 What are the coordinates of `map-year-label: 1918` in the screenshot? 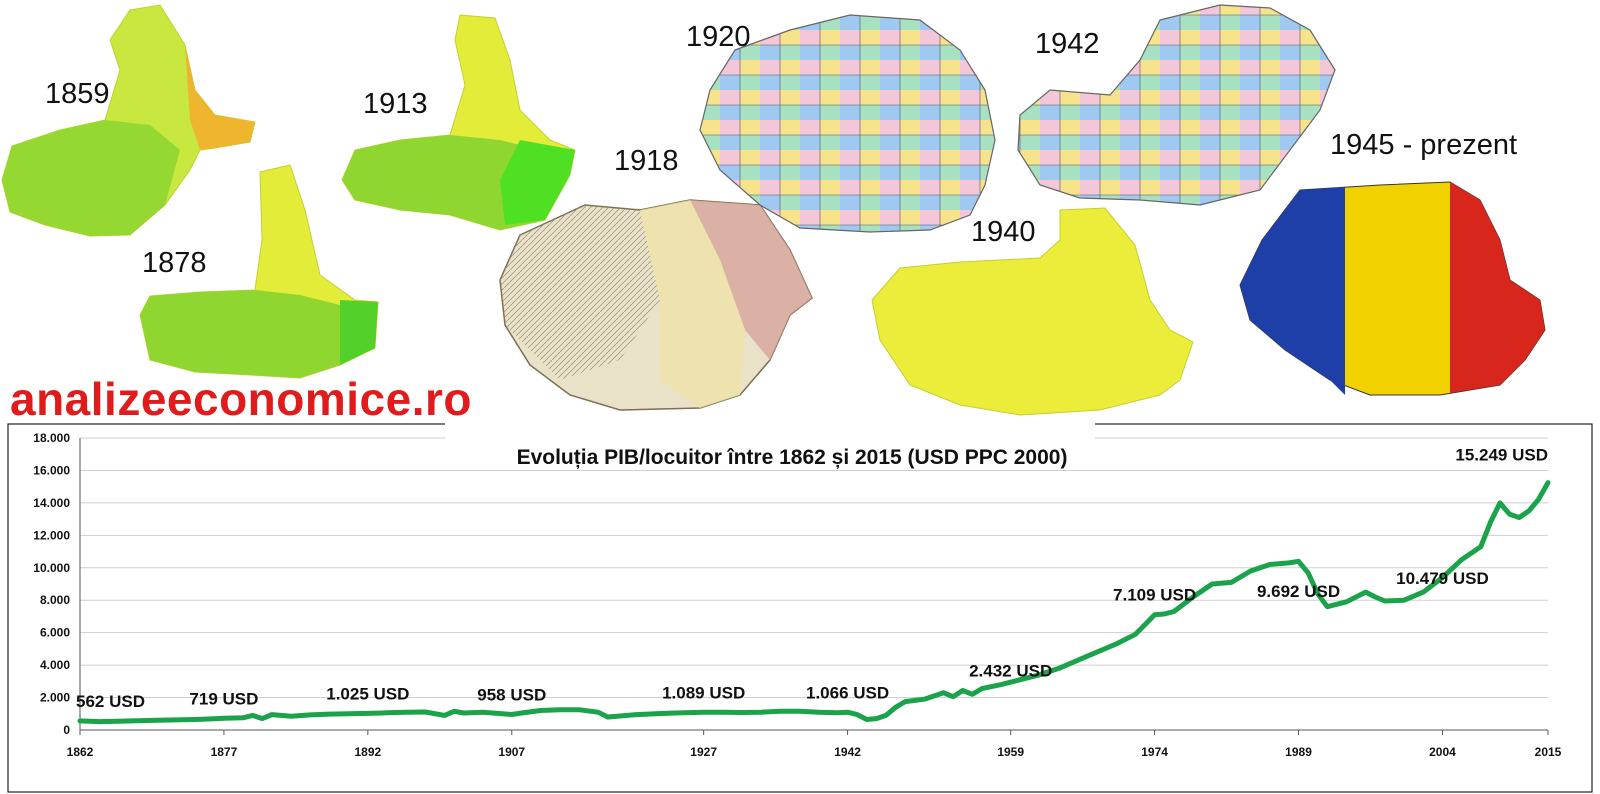 It's located at (646, 161).